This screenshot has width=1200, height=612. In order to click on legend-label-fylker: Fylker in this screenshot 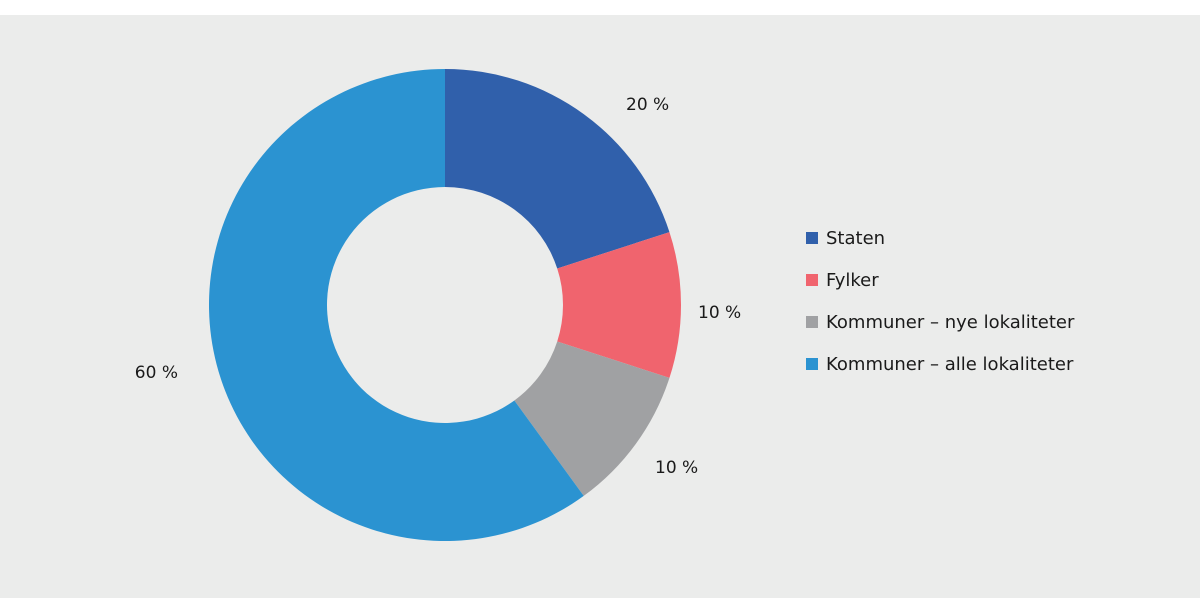, I will do `click(852, 280)`.